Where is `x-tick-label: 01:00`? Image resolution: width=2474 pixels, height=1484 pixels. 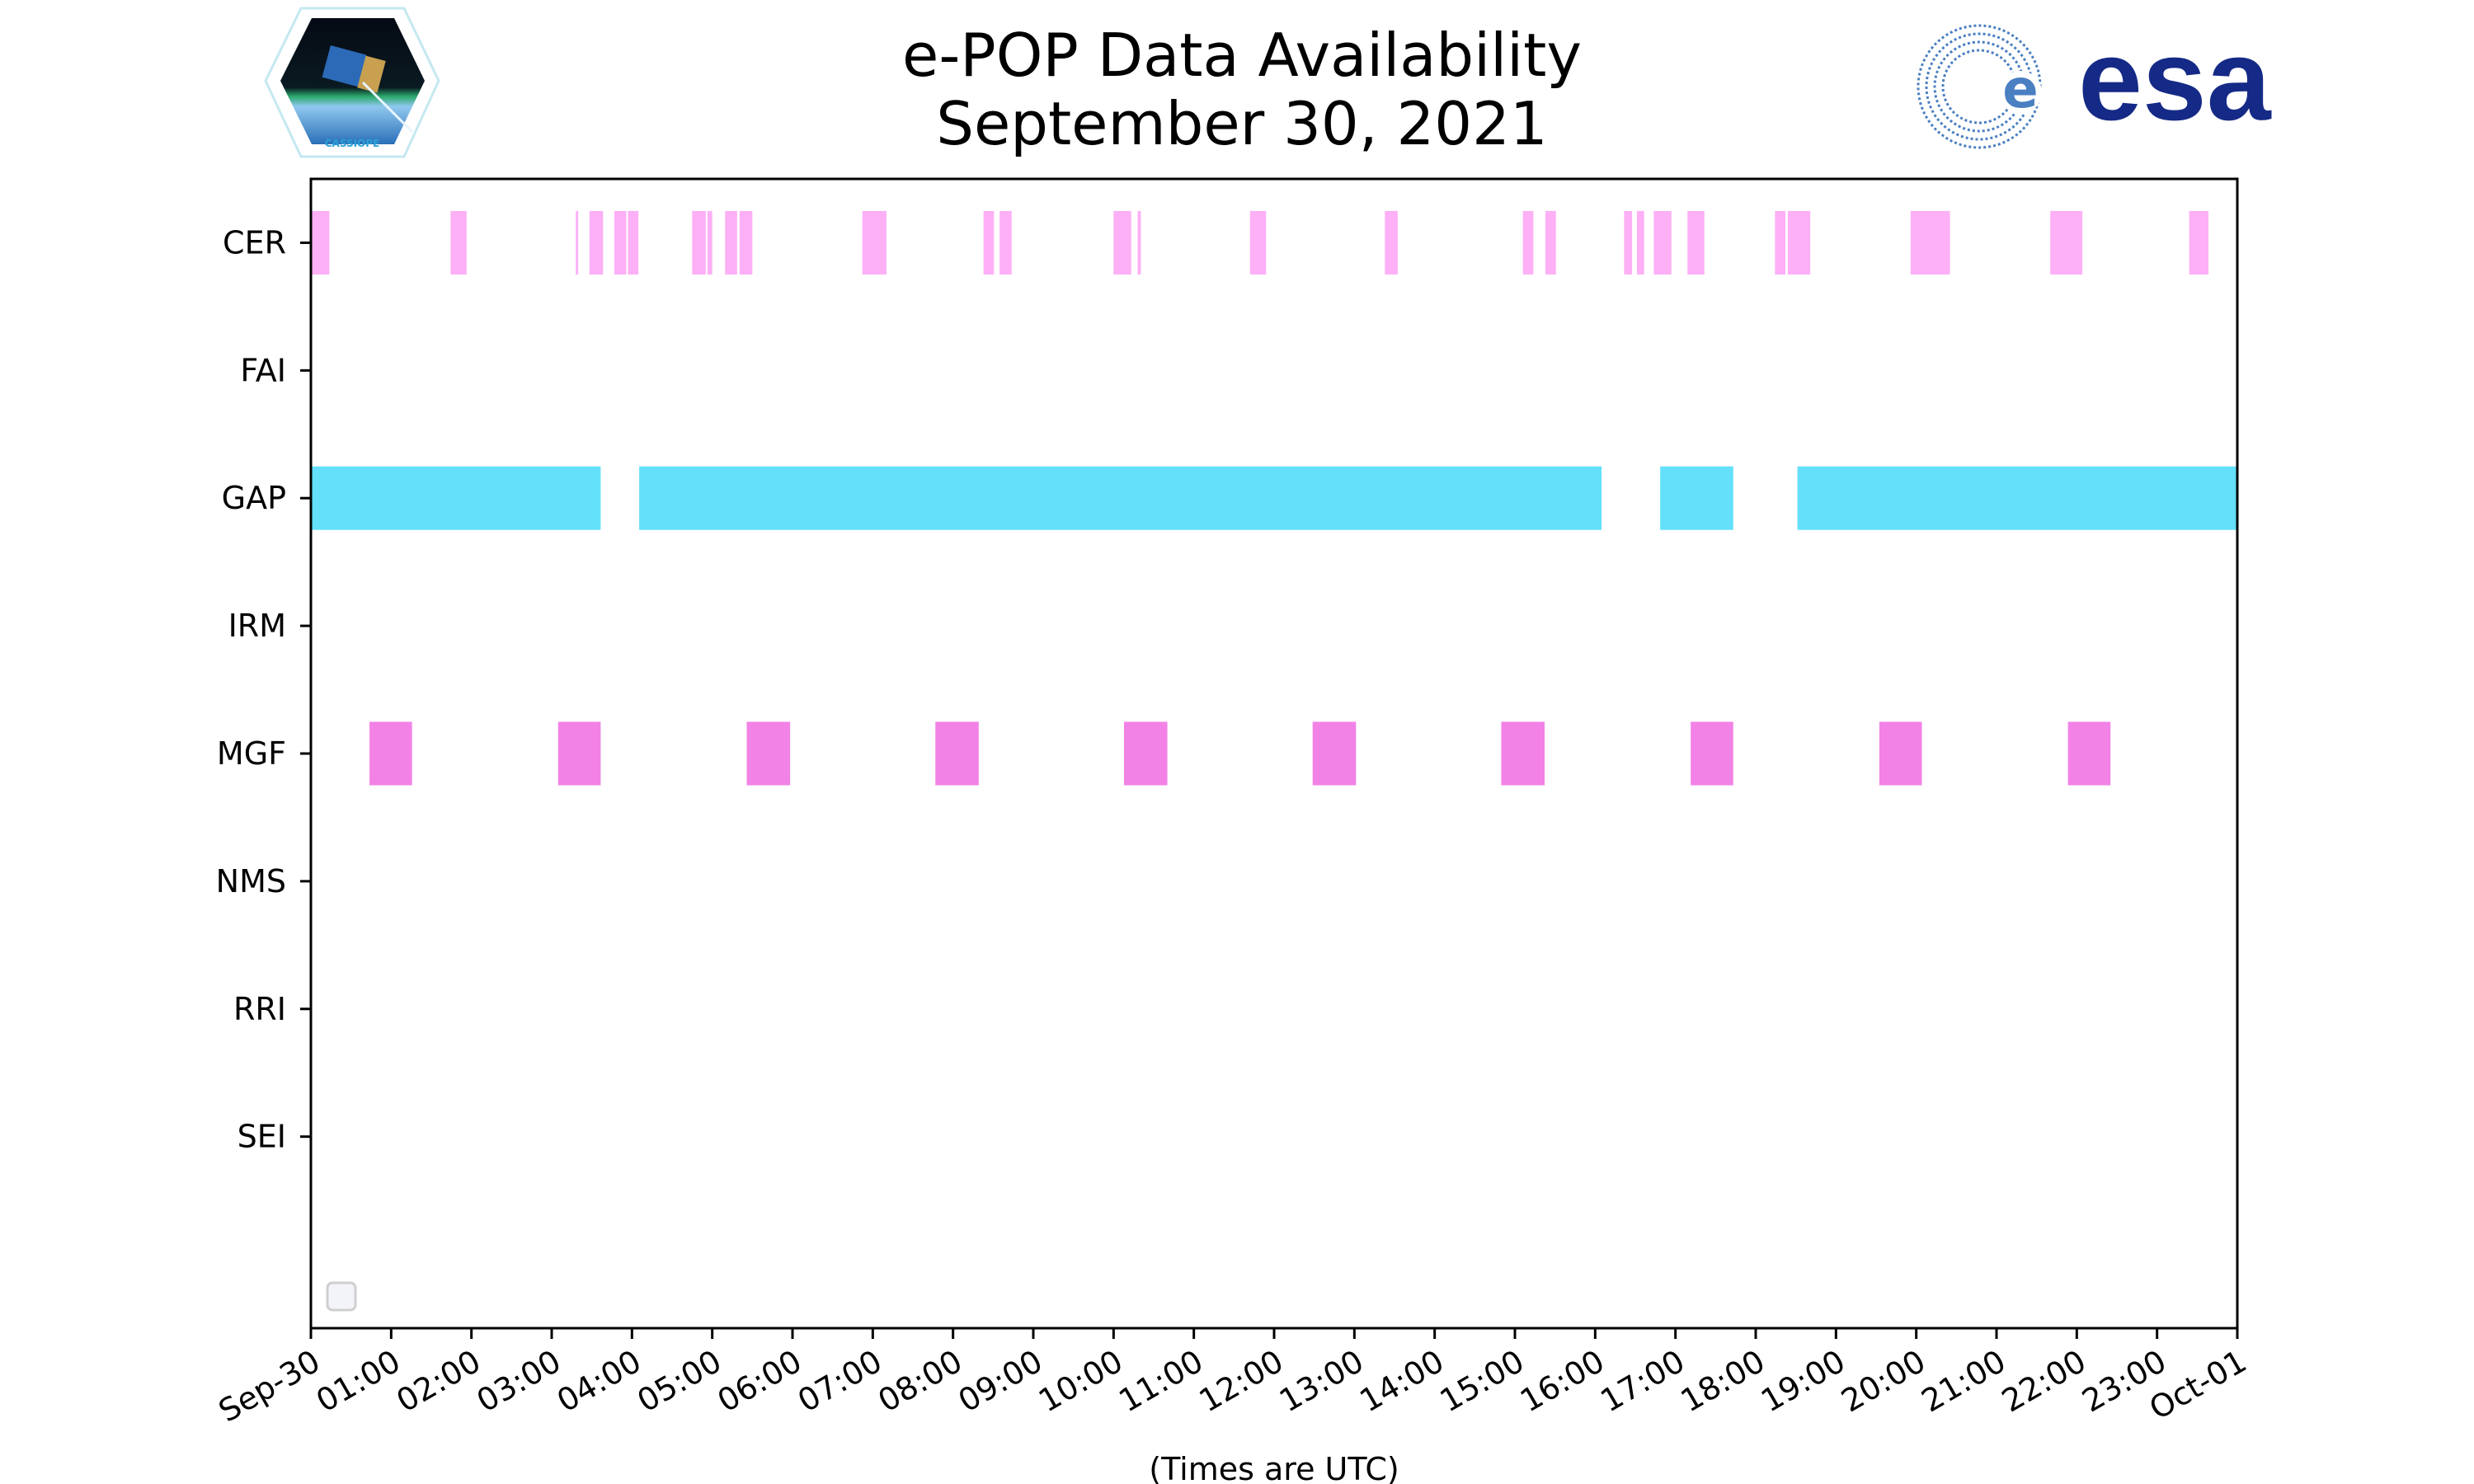 x-tick-label: 01:00 is located at coordinates (358, 1381).